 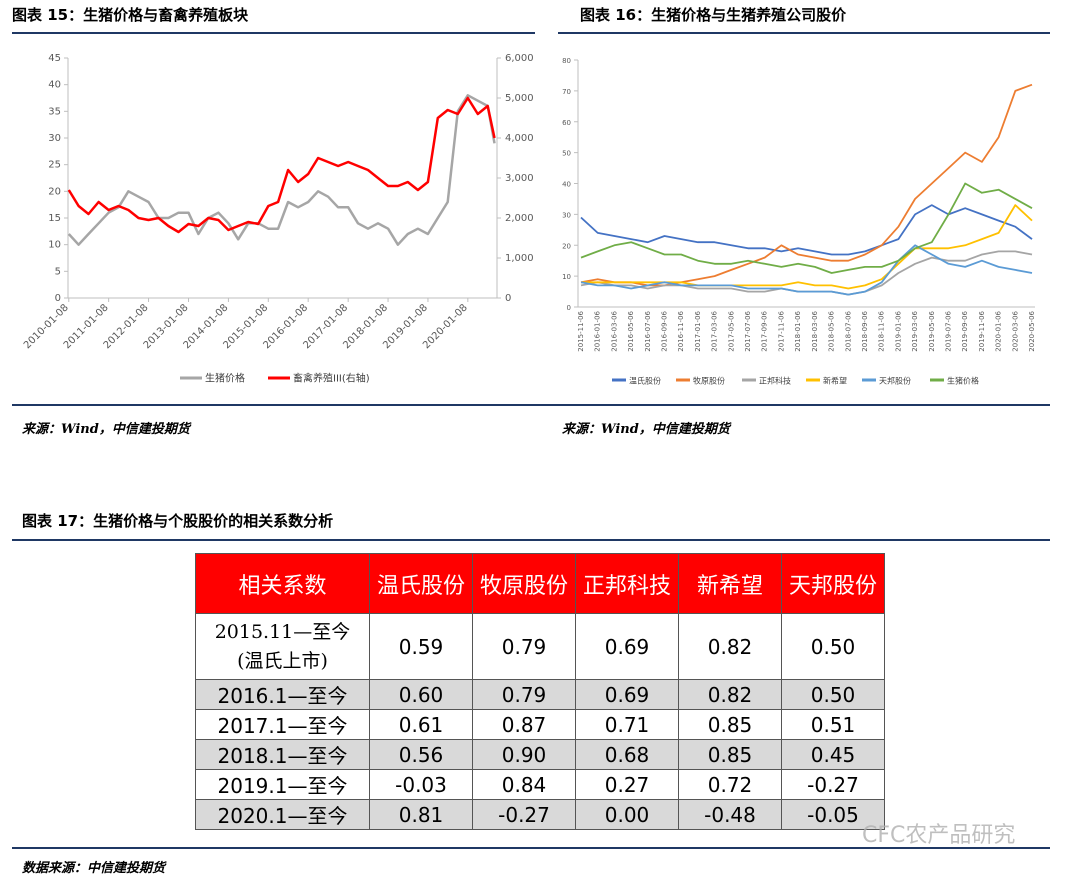 What do you see at coordinates (932, 330) in the screenshot?
I see `x-tick-label: 2019-05-06` at bounding box center [932, 330].